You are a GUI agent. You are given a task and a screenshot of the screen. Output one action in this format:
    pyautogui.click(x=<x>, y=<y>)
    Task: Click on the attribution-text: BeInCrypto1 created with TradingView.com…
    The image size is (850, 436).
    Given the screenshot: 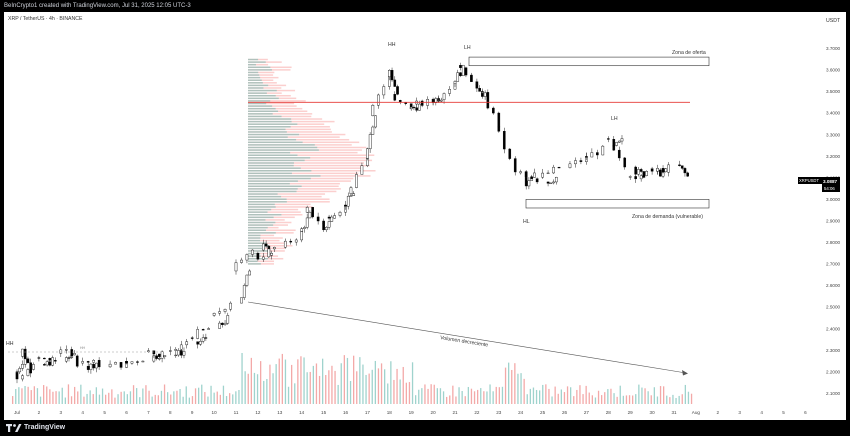 What is the action you would take?
    pyautogui.click(x=97, y=6)
    